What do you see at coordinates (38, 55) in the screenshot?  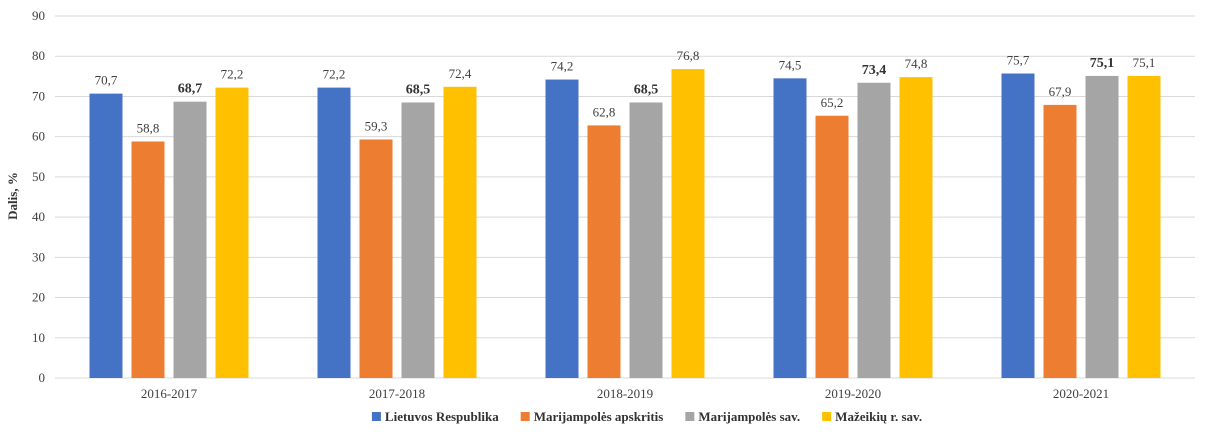 I see `y-tick-label: 80` at bounding box center [38, 55].